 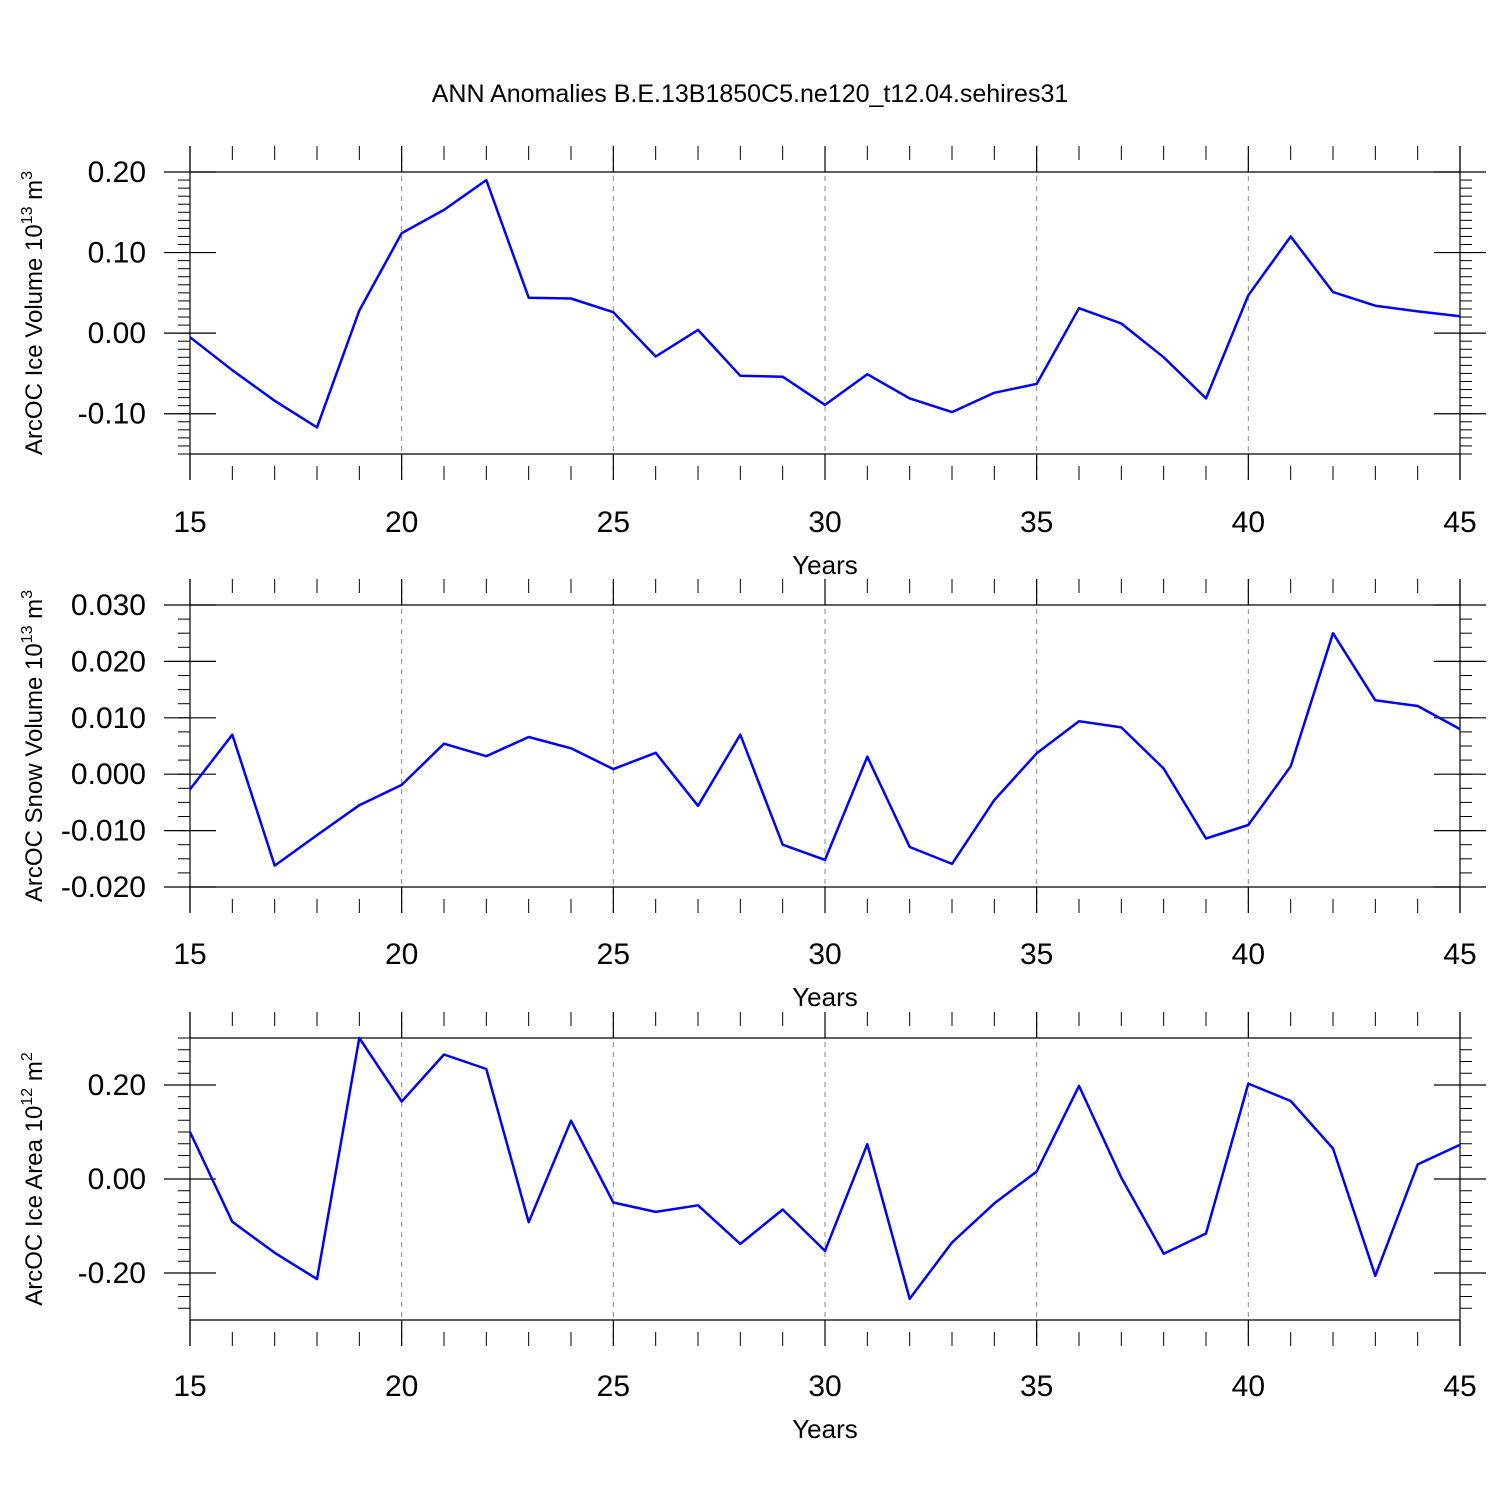 I want to click on y-axis-title: ArcOC Snow Volume 1013 m3, so click(x=33, y=746).